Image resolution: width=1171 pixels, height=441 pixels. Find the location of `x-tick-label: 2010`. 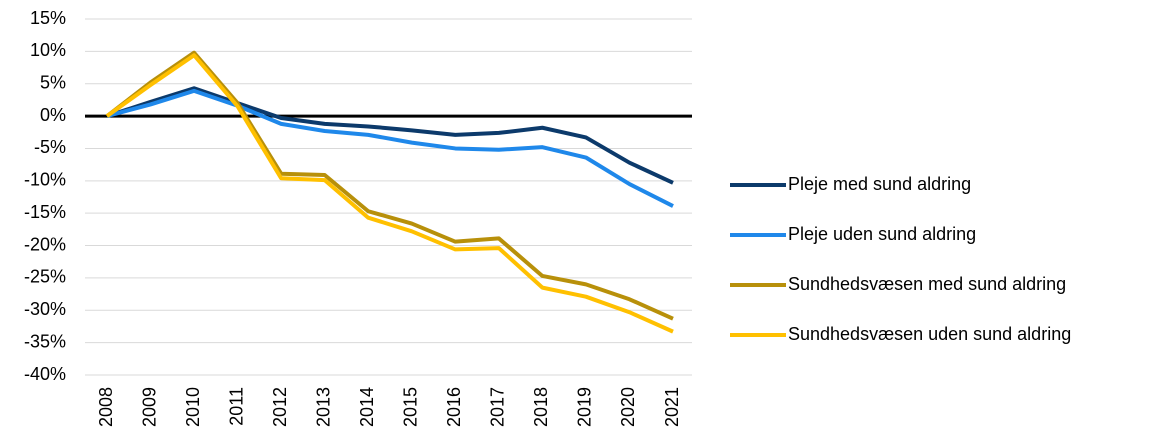

x-tick-label: 2010 is located at coordinates (193, 407).